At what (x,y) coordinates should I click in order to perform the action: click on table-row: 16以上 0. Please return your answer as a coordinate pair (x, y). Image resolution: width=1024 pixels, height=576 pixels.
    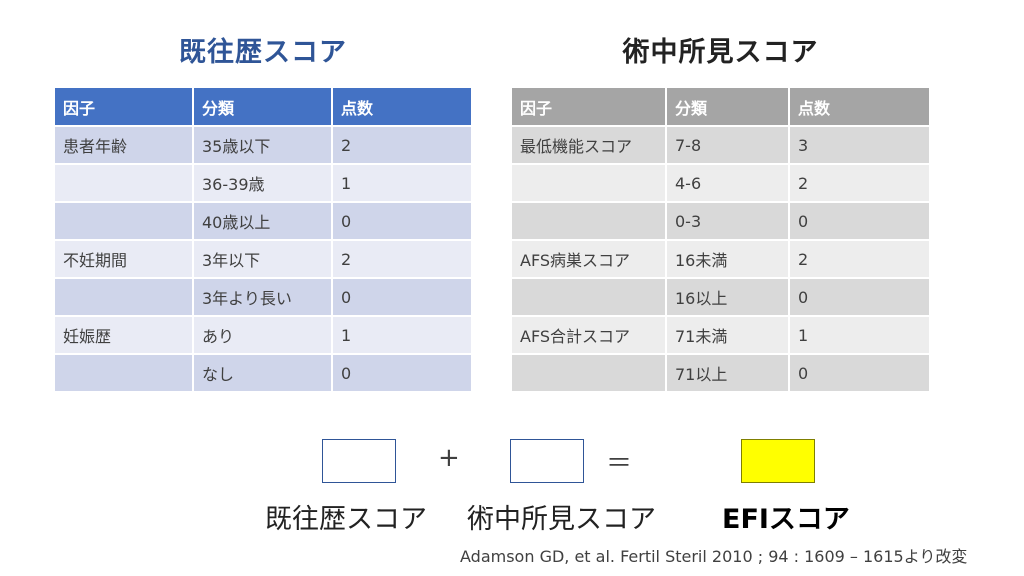
    Looking at the image, I should click on (720, 297).